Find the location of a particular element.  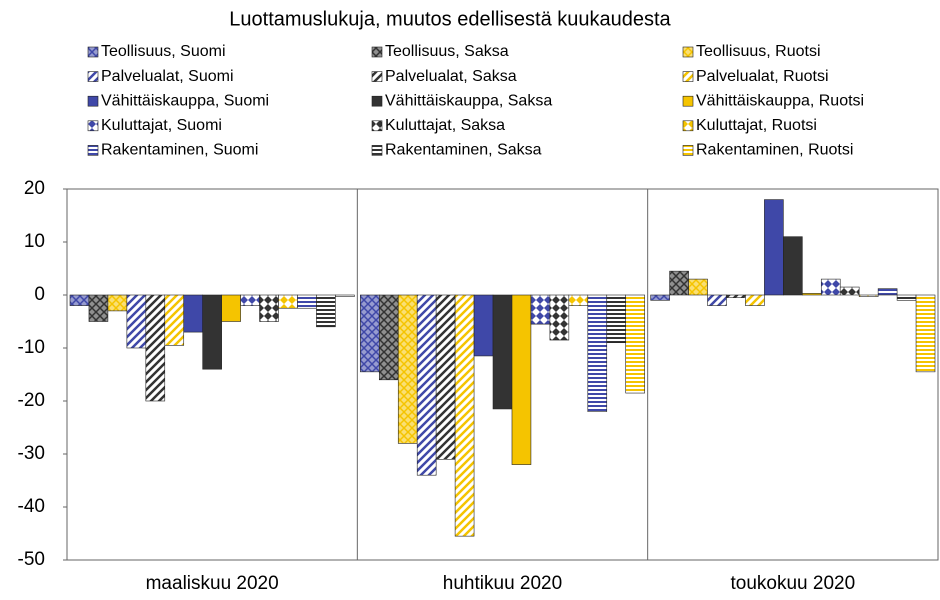

y-tick-label: 20 is located at coordinates (34, 188).